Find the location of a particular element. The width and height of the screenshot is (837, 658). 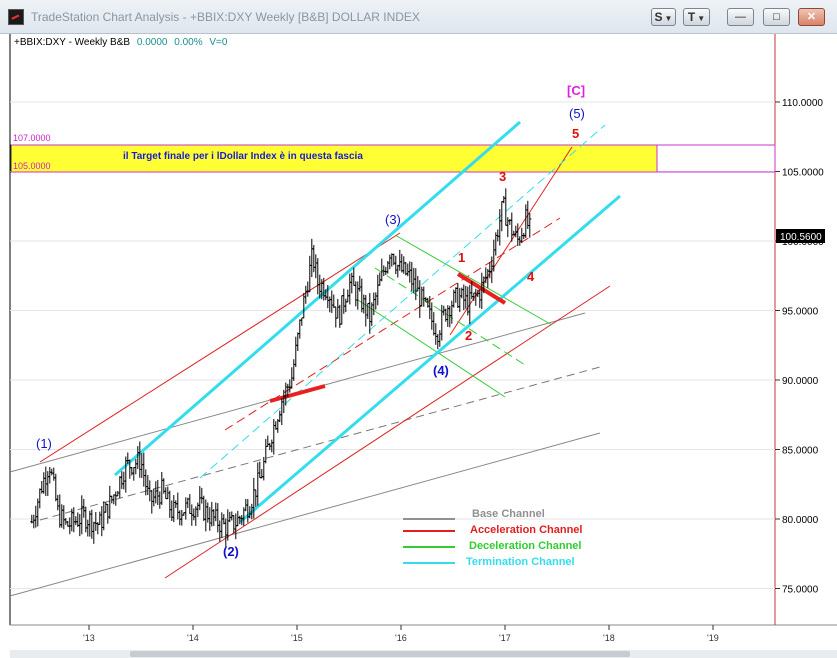

wave-label-3: (3) is located at coordinates (393, 219).